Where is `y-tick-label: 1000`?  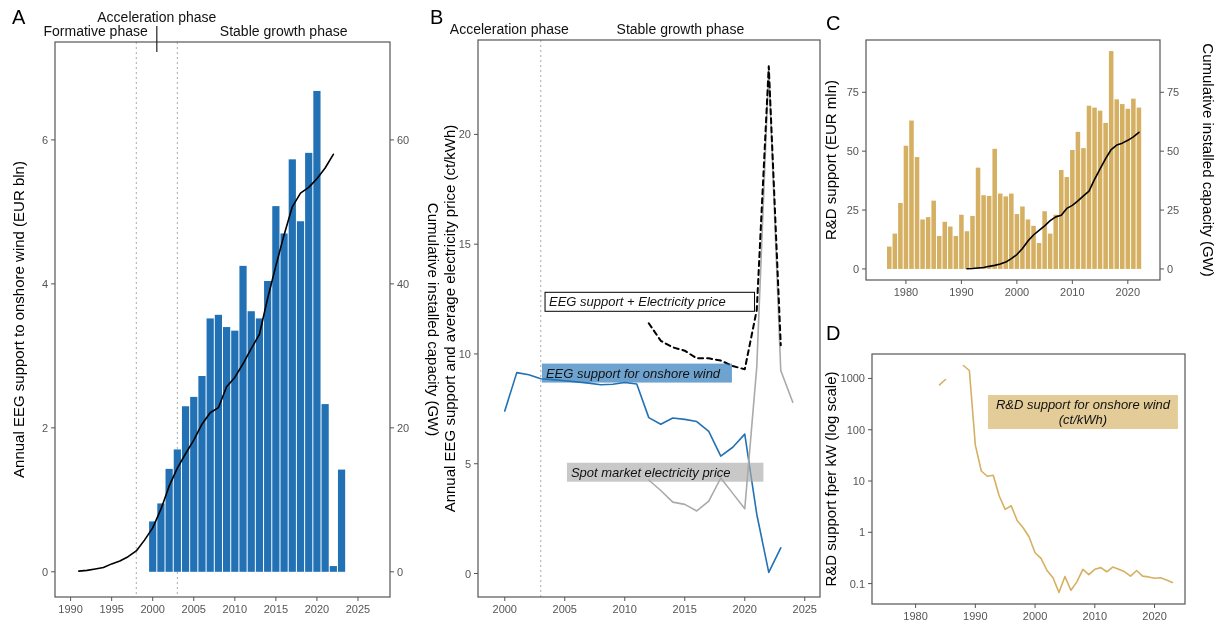
y-tick-label: 1000 is located at coordinates (852, 378).